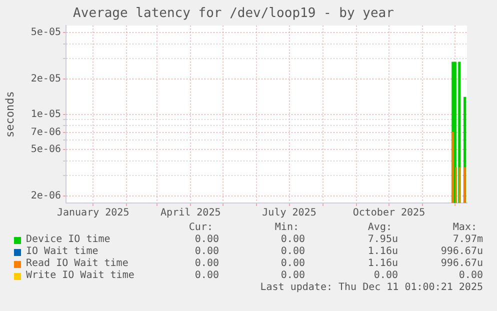 The image size is (497, 311). I want to click on text: Cur:, so click(200, 228).